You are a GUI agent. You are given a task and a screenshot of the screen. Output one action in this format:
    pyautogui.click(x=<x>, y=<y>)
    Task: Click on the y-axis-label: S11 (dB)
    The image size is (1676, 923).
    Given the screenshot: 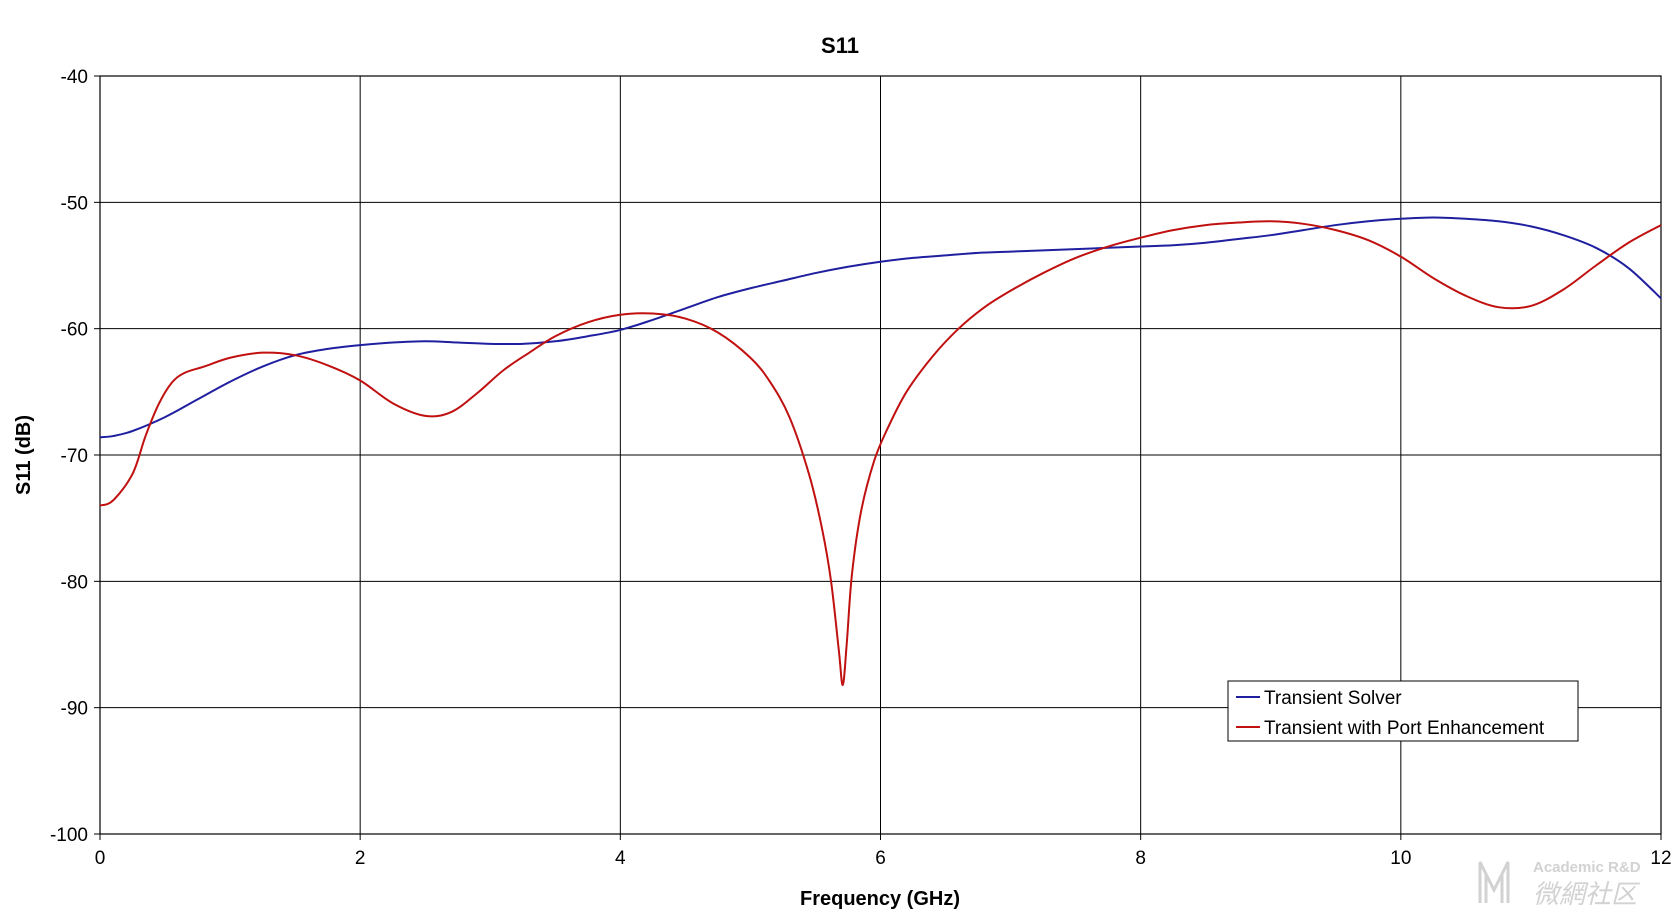 What is the action you would take?
    pyautogui.click(x=24, y=455)
    